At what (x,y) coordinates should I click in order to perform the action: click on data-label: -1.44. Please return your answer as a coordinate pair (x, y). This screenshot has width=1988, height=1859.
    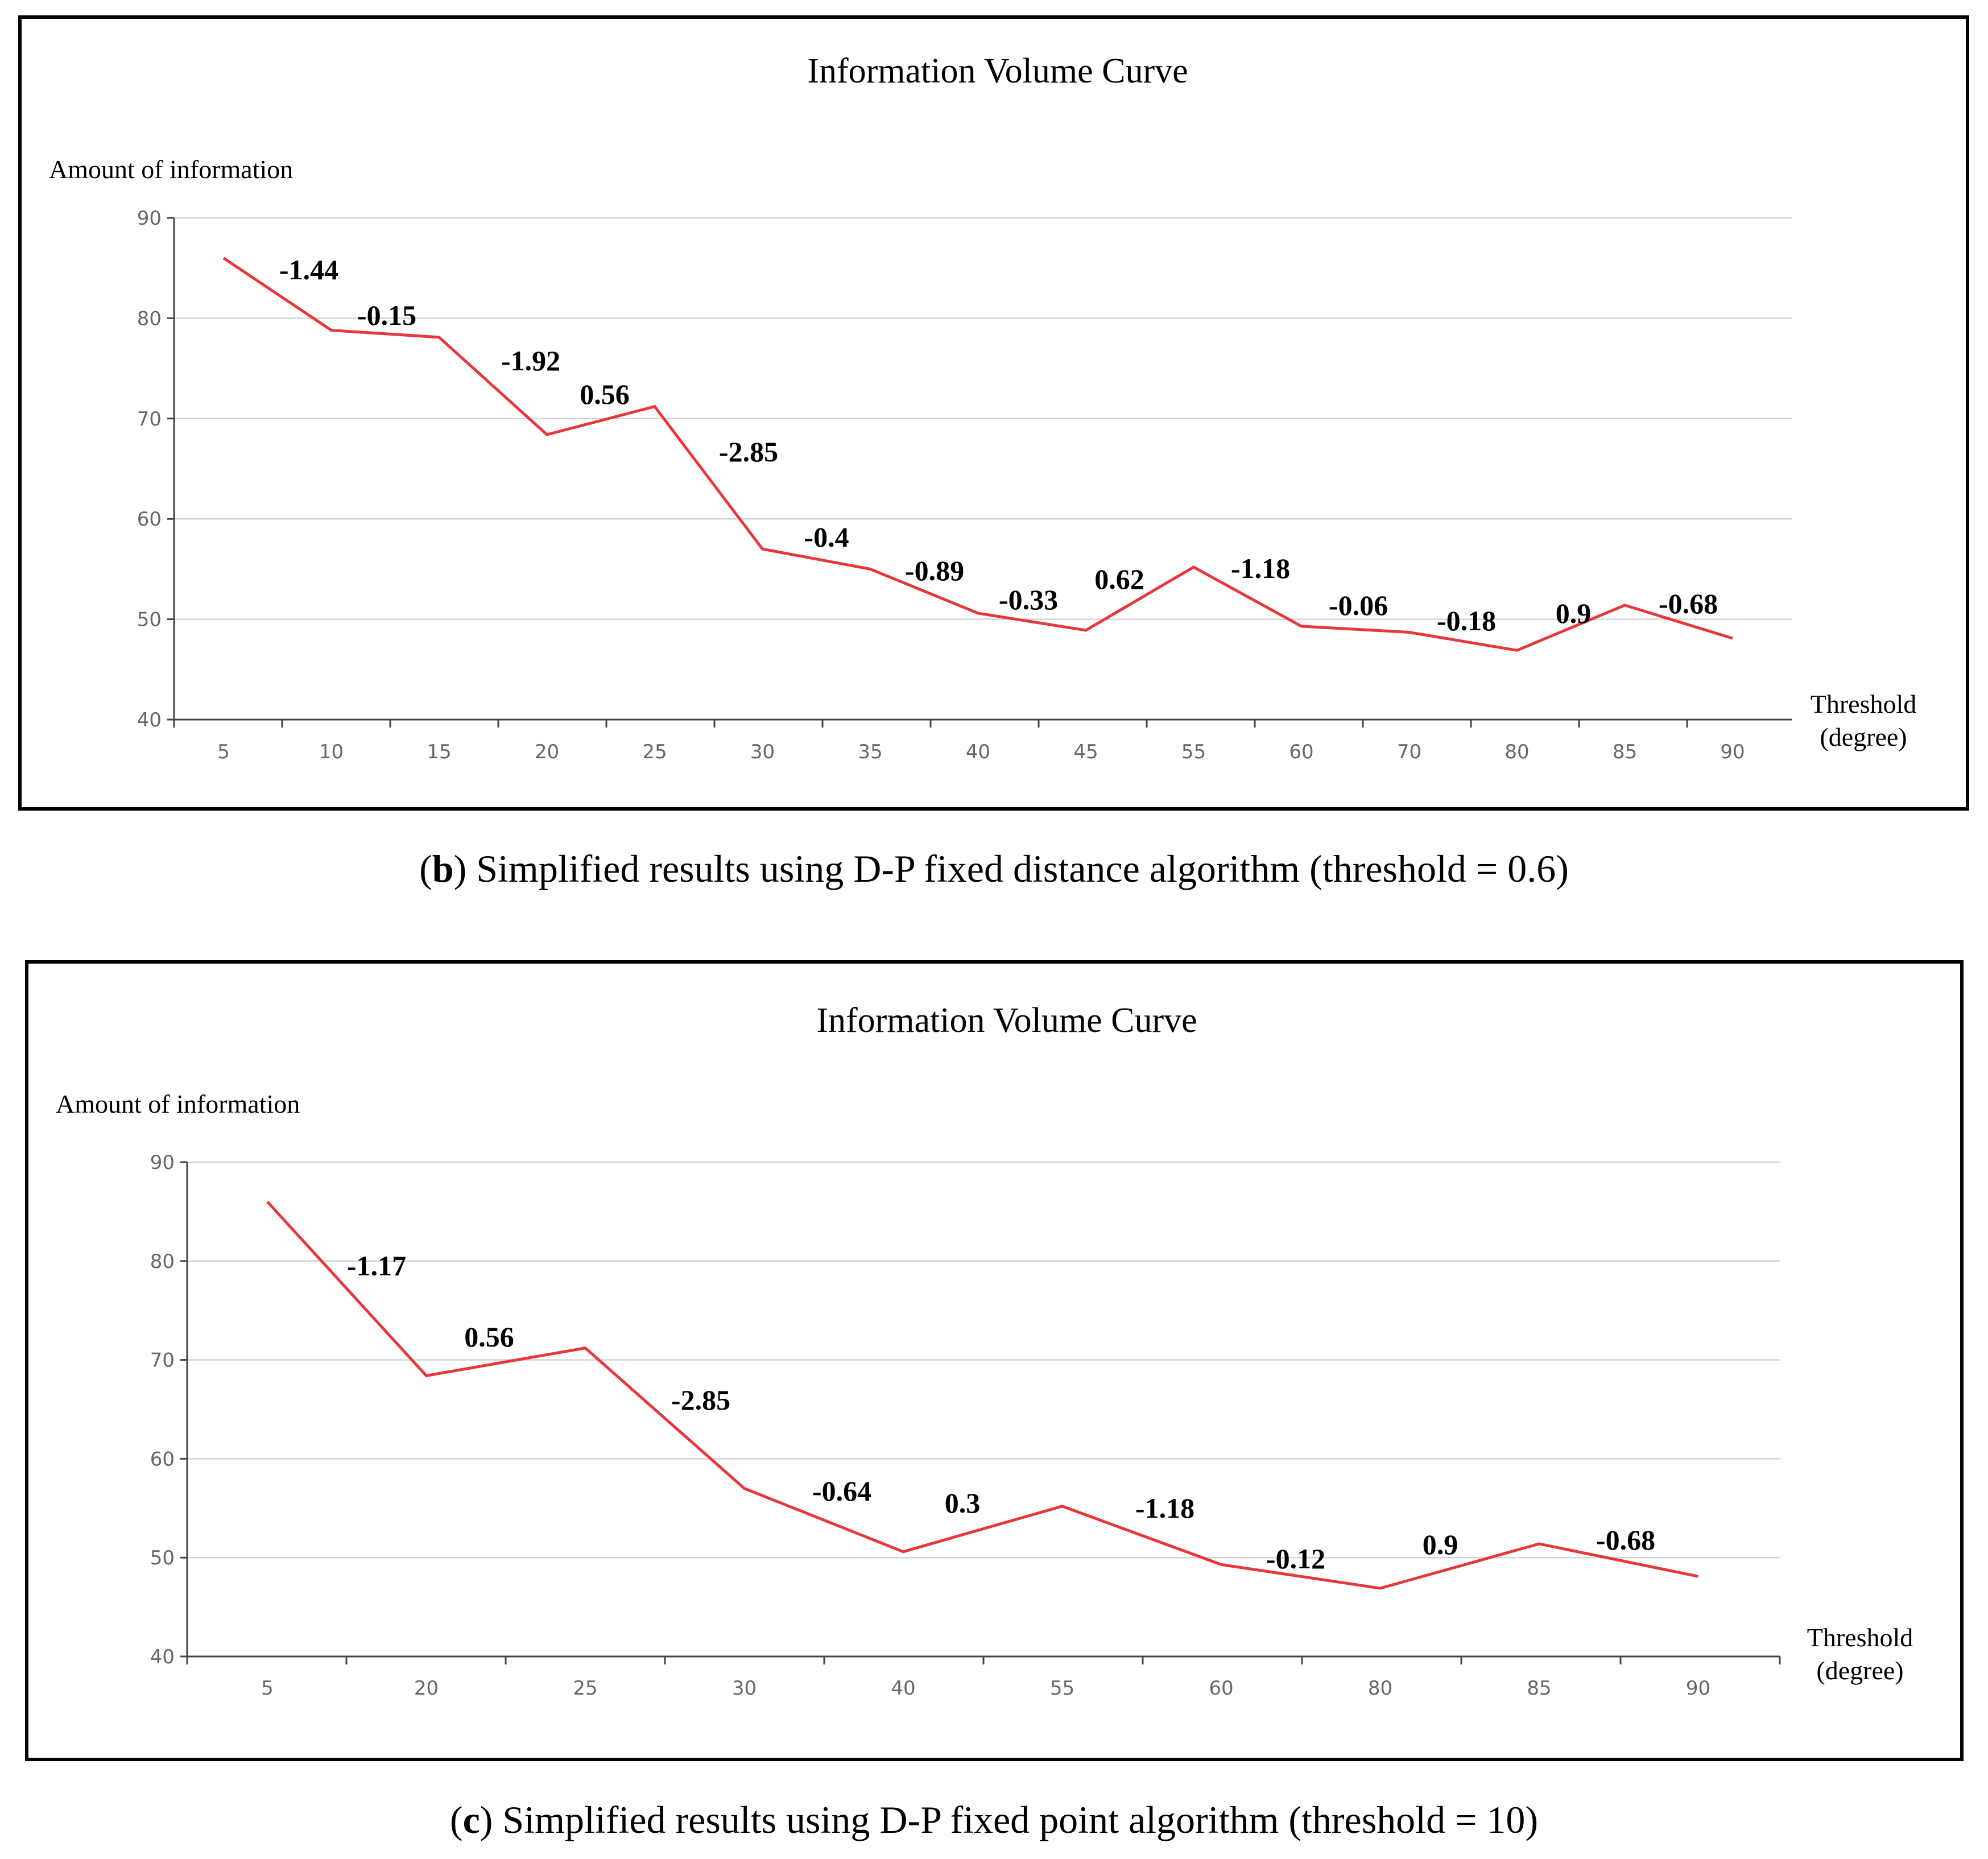
    Looking at the image, I should click on (308, 270).